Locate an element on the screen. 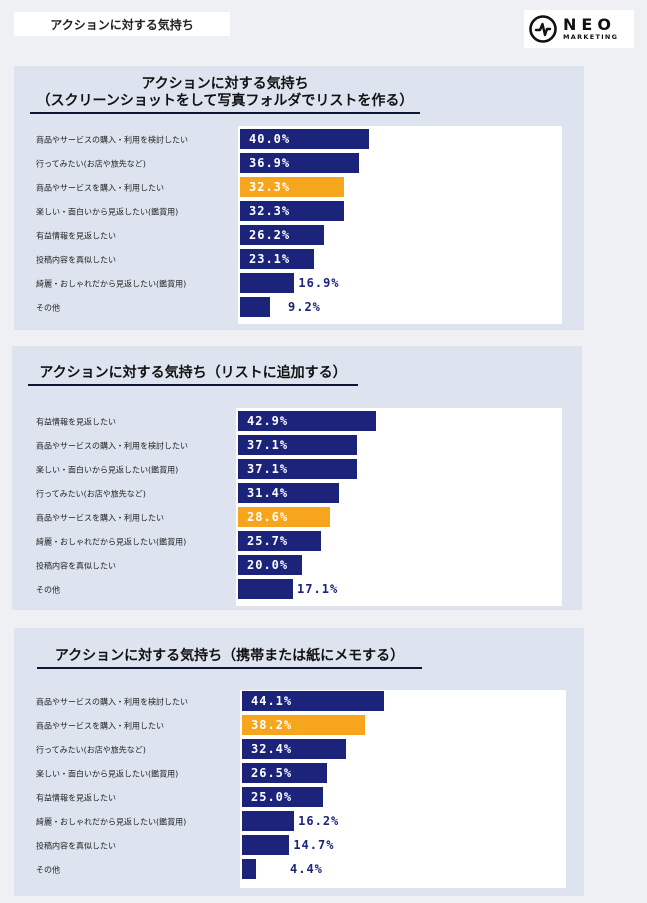  neo-pulse-icon is located at coordinates (543, 29).